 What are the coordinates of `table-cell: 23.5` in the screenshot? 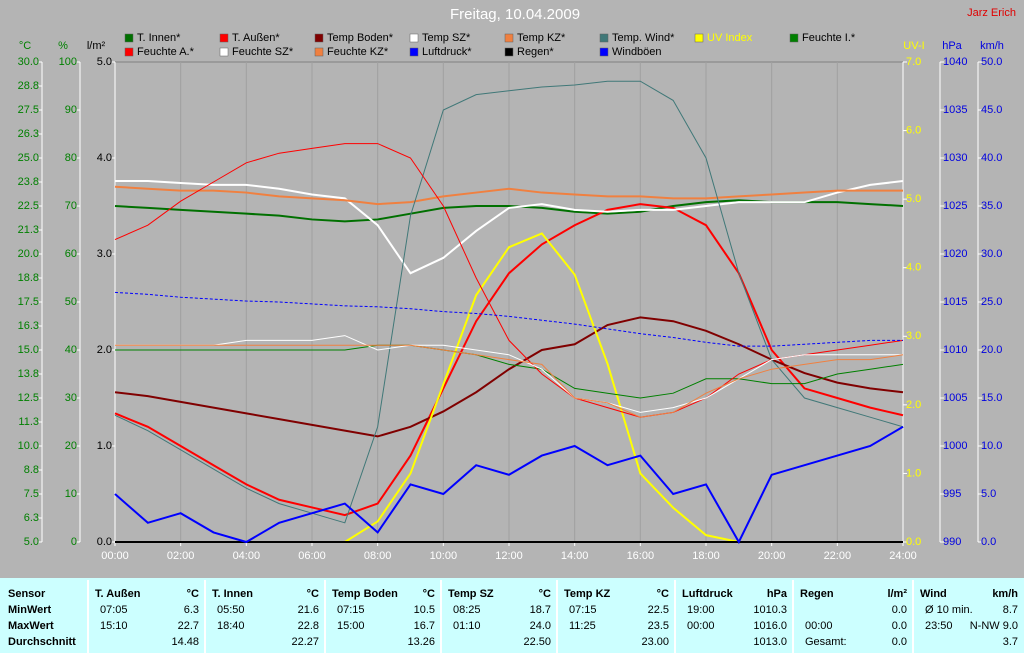 It's located at (658, 626).